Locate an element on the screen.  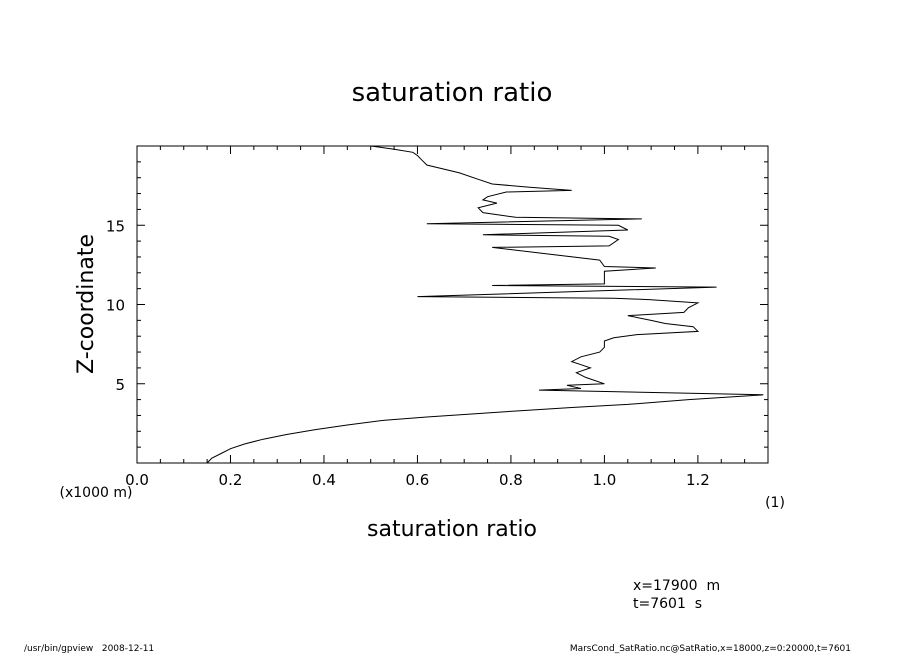
x-tick-label: 1.0 is located at coordinates (604, 480).